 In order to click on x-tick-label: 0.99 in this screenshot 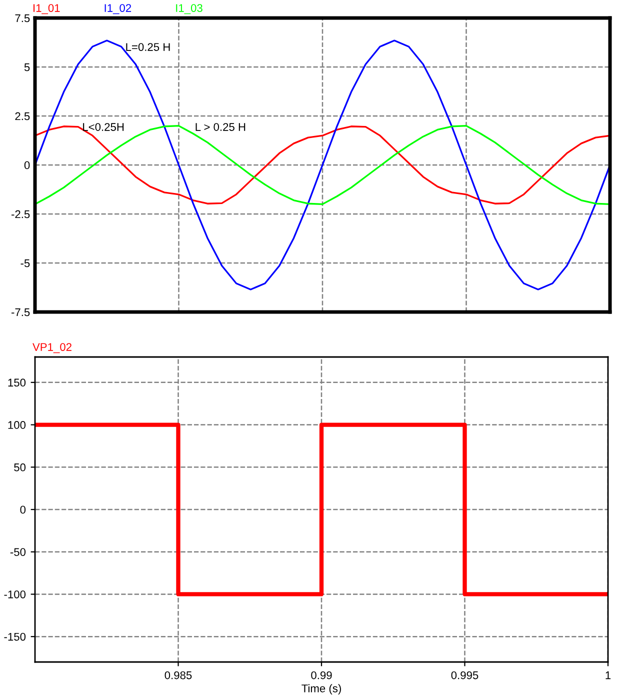, I will do `click(321, 675)`.